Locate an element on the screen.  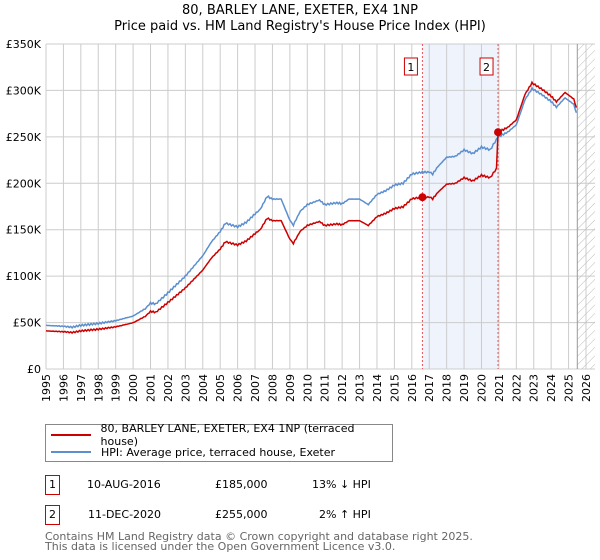
x-tick-label: 1995 is located at coordinates (46, 388).